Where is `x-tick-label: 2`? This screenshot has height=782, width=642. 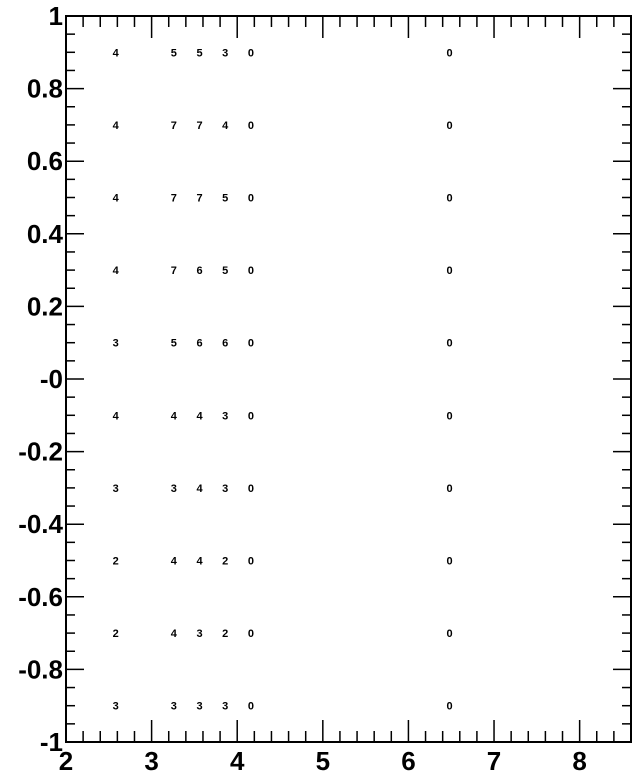 x-tick-label: 2 is located at coordinates (66, 761).